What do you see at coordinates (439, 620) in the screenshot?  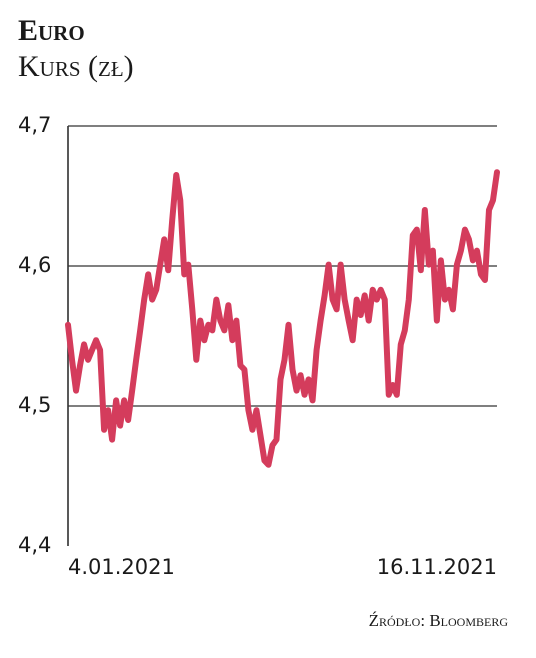 I see `source-note: Źródło: Bloomberg` at bounding box center [439, 620].